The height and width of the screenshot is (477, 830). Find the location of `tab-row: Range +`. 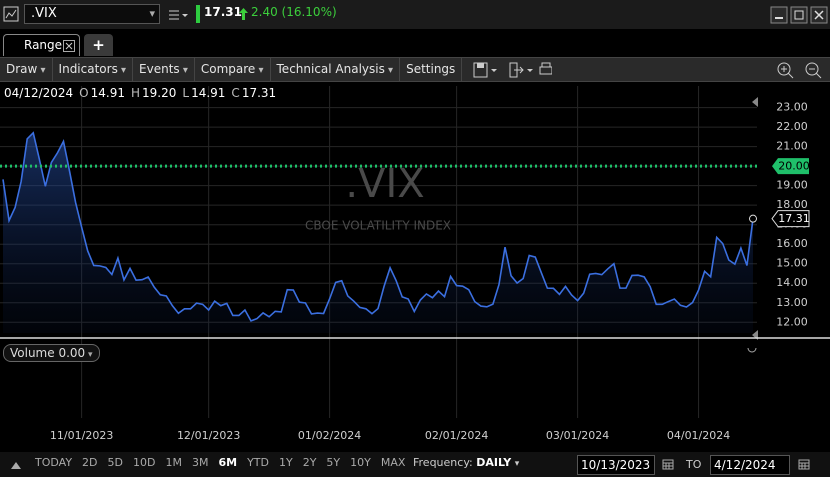

tab-row: Range + is located at coordinates (415, 43).